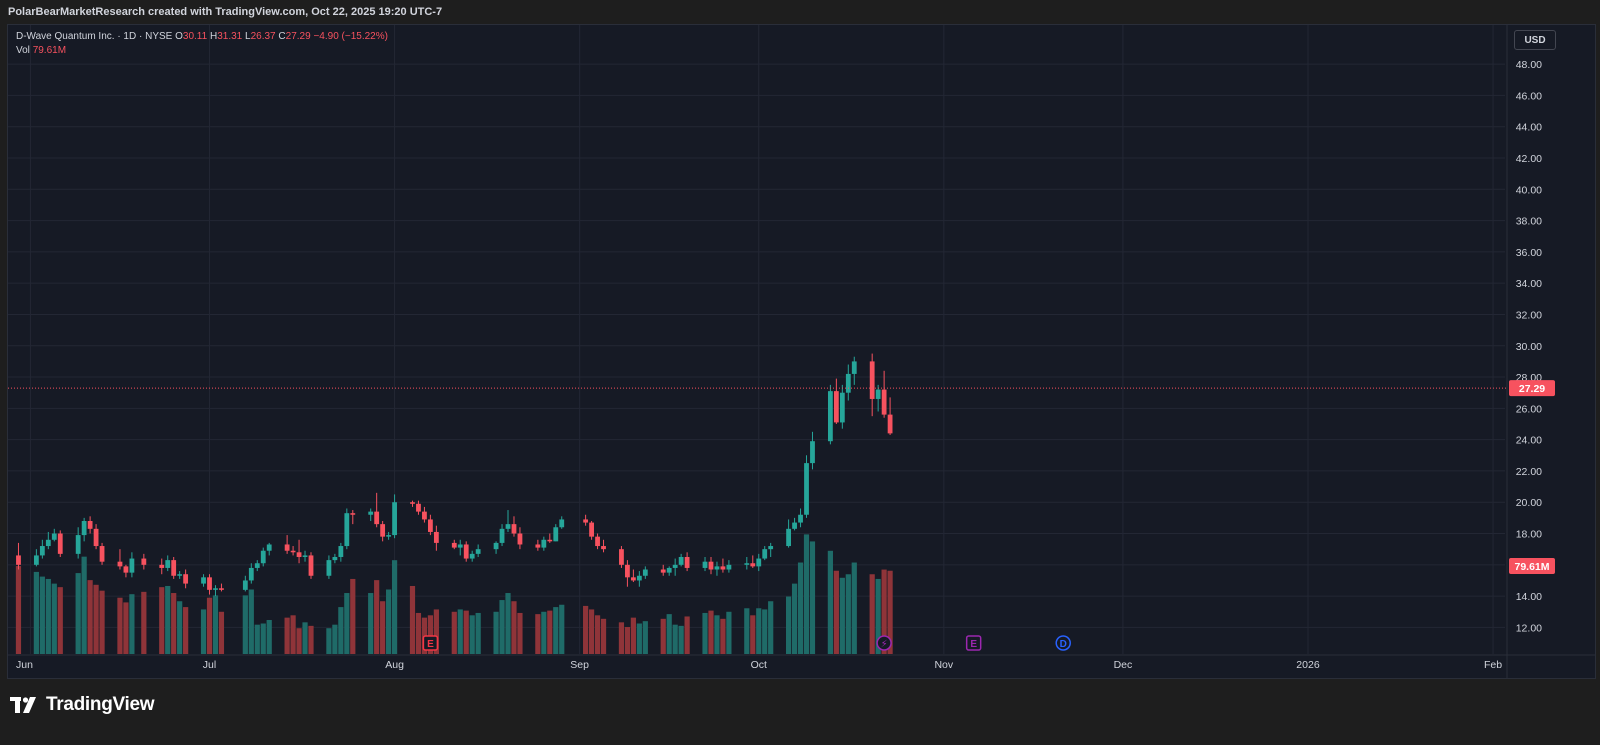 The height and width of the screenshot is (745, 1600). I want to click on legend-high-label: H, so click(213, 36).